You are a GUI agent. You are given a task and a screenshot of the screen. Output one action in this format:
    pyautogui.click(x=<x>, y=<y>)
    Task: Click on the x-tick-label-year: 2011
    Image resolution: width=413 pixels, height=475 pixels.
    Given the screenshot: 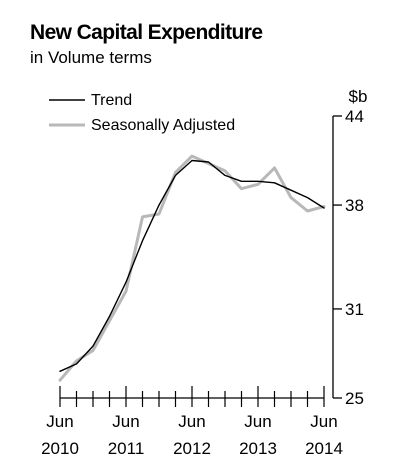 What is the action you would take?
    pyautogui.click(x=126, y=448)
    